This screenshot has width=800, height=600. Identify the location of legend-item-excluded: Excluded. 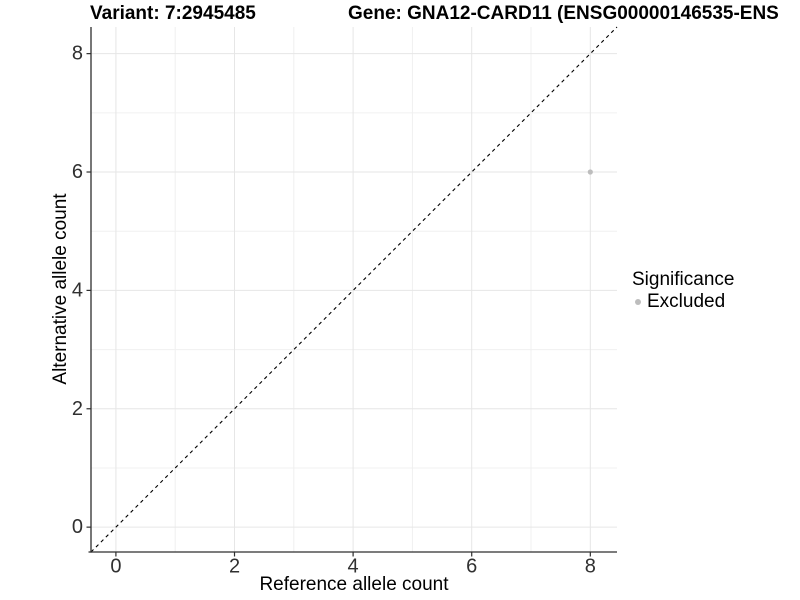
(683, 301).